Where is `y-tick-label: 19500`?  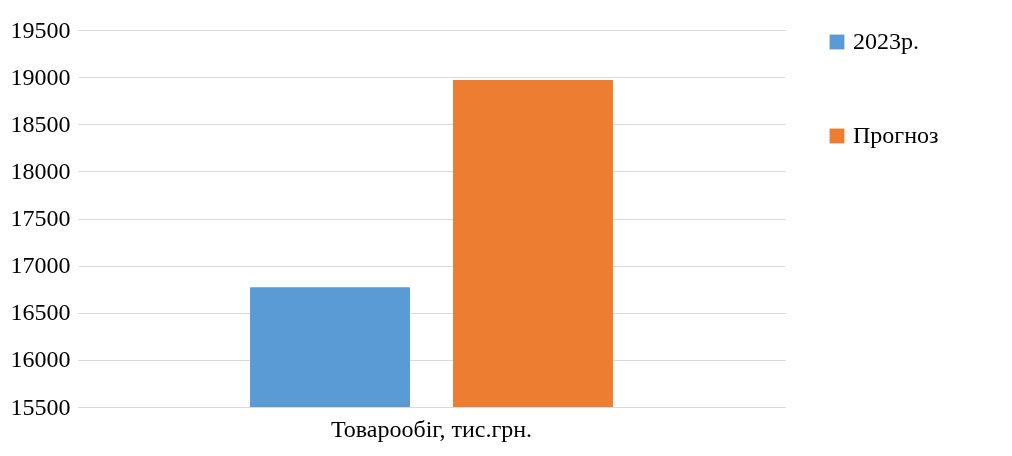 y-tick-label: 19500 is located at coordinates (40, 29).